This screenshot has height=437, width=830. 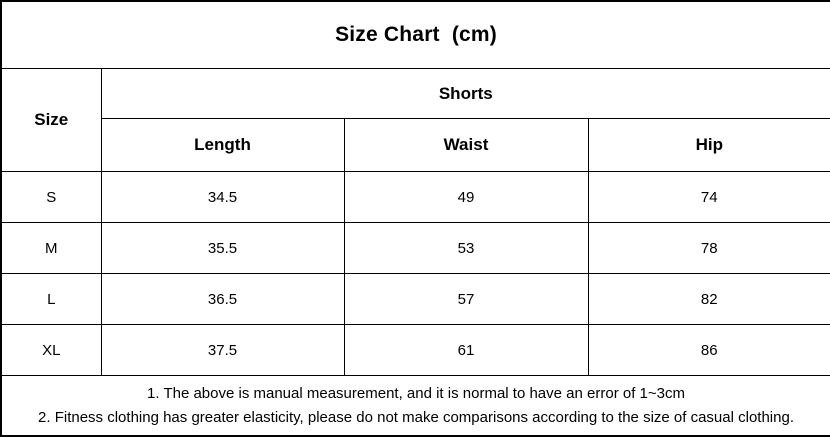 I want to click on group-header-shorts: Shorts, so click(x=465, y=94).